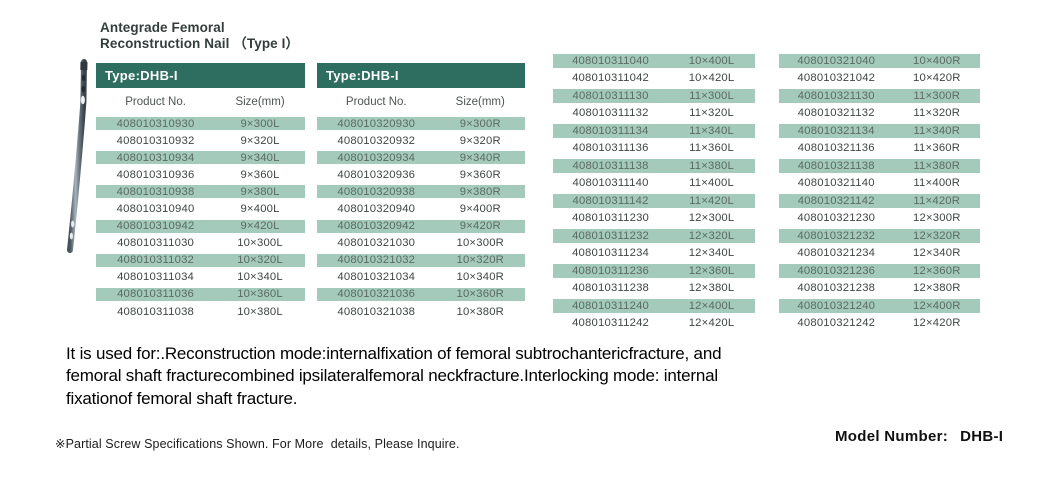 This screenshot has width=1058, height=491. I want to click on column-headers: Product No. Size(mm), so click(200, 101).